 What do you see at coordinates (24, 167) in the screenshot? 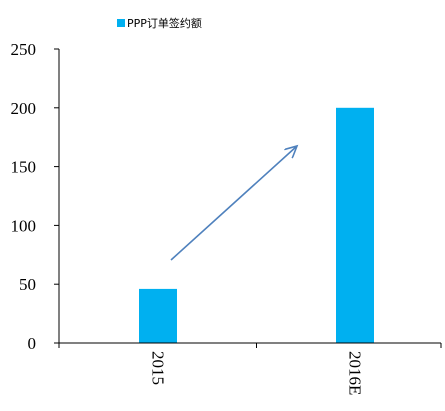
I see `y-tick-label: 150` at bounding box center [24, 167].